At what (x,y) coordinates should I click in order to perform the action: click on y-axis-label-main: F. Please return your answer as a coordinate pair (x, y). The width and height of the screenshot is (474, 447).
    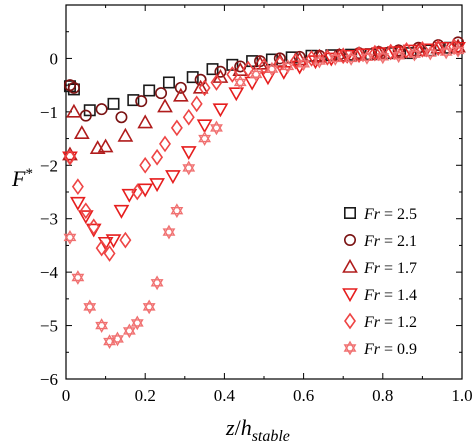
    Looking at the image, I should click on (18, 178).